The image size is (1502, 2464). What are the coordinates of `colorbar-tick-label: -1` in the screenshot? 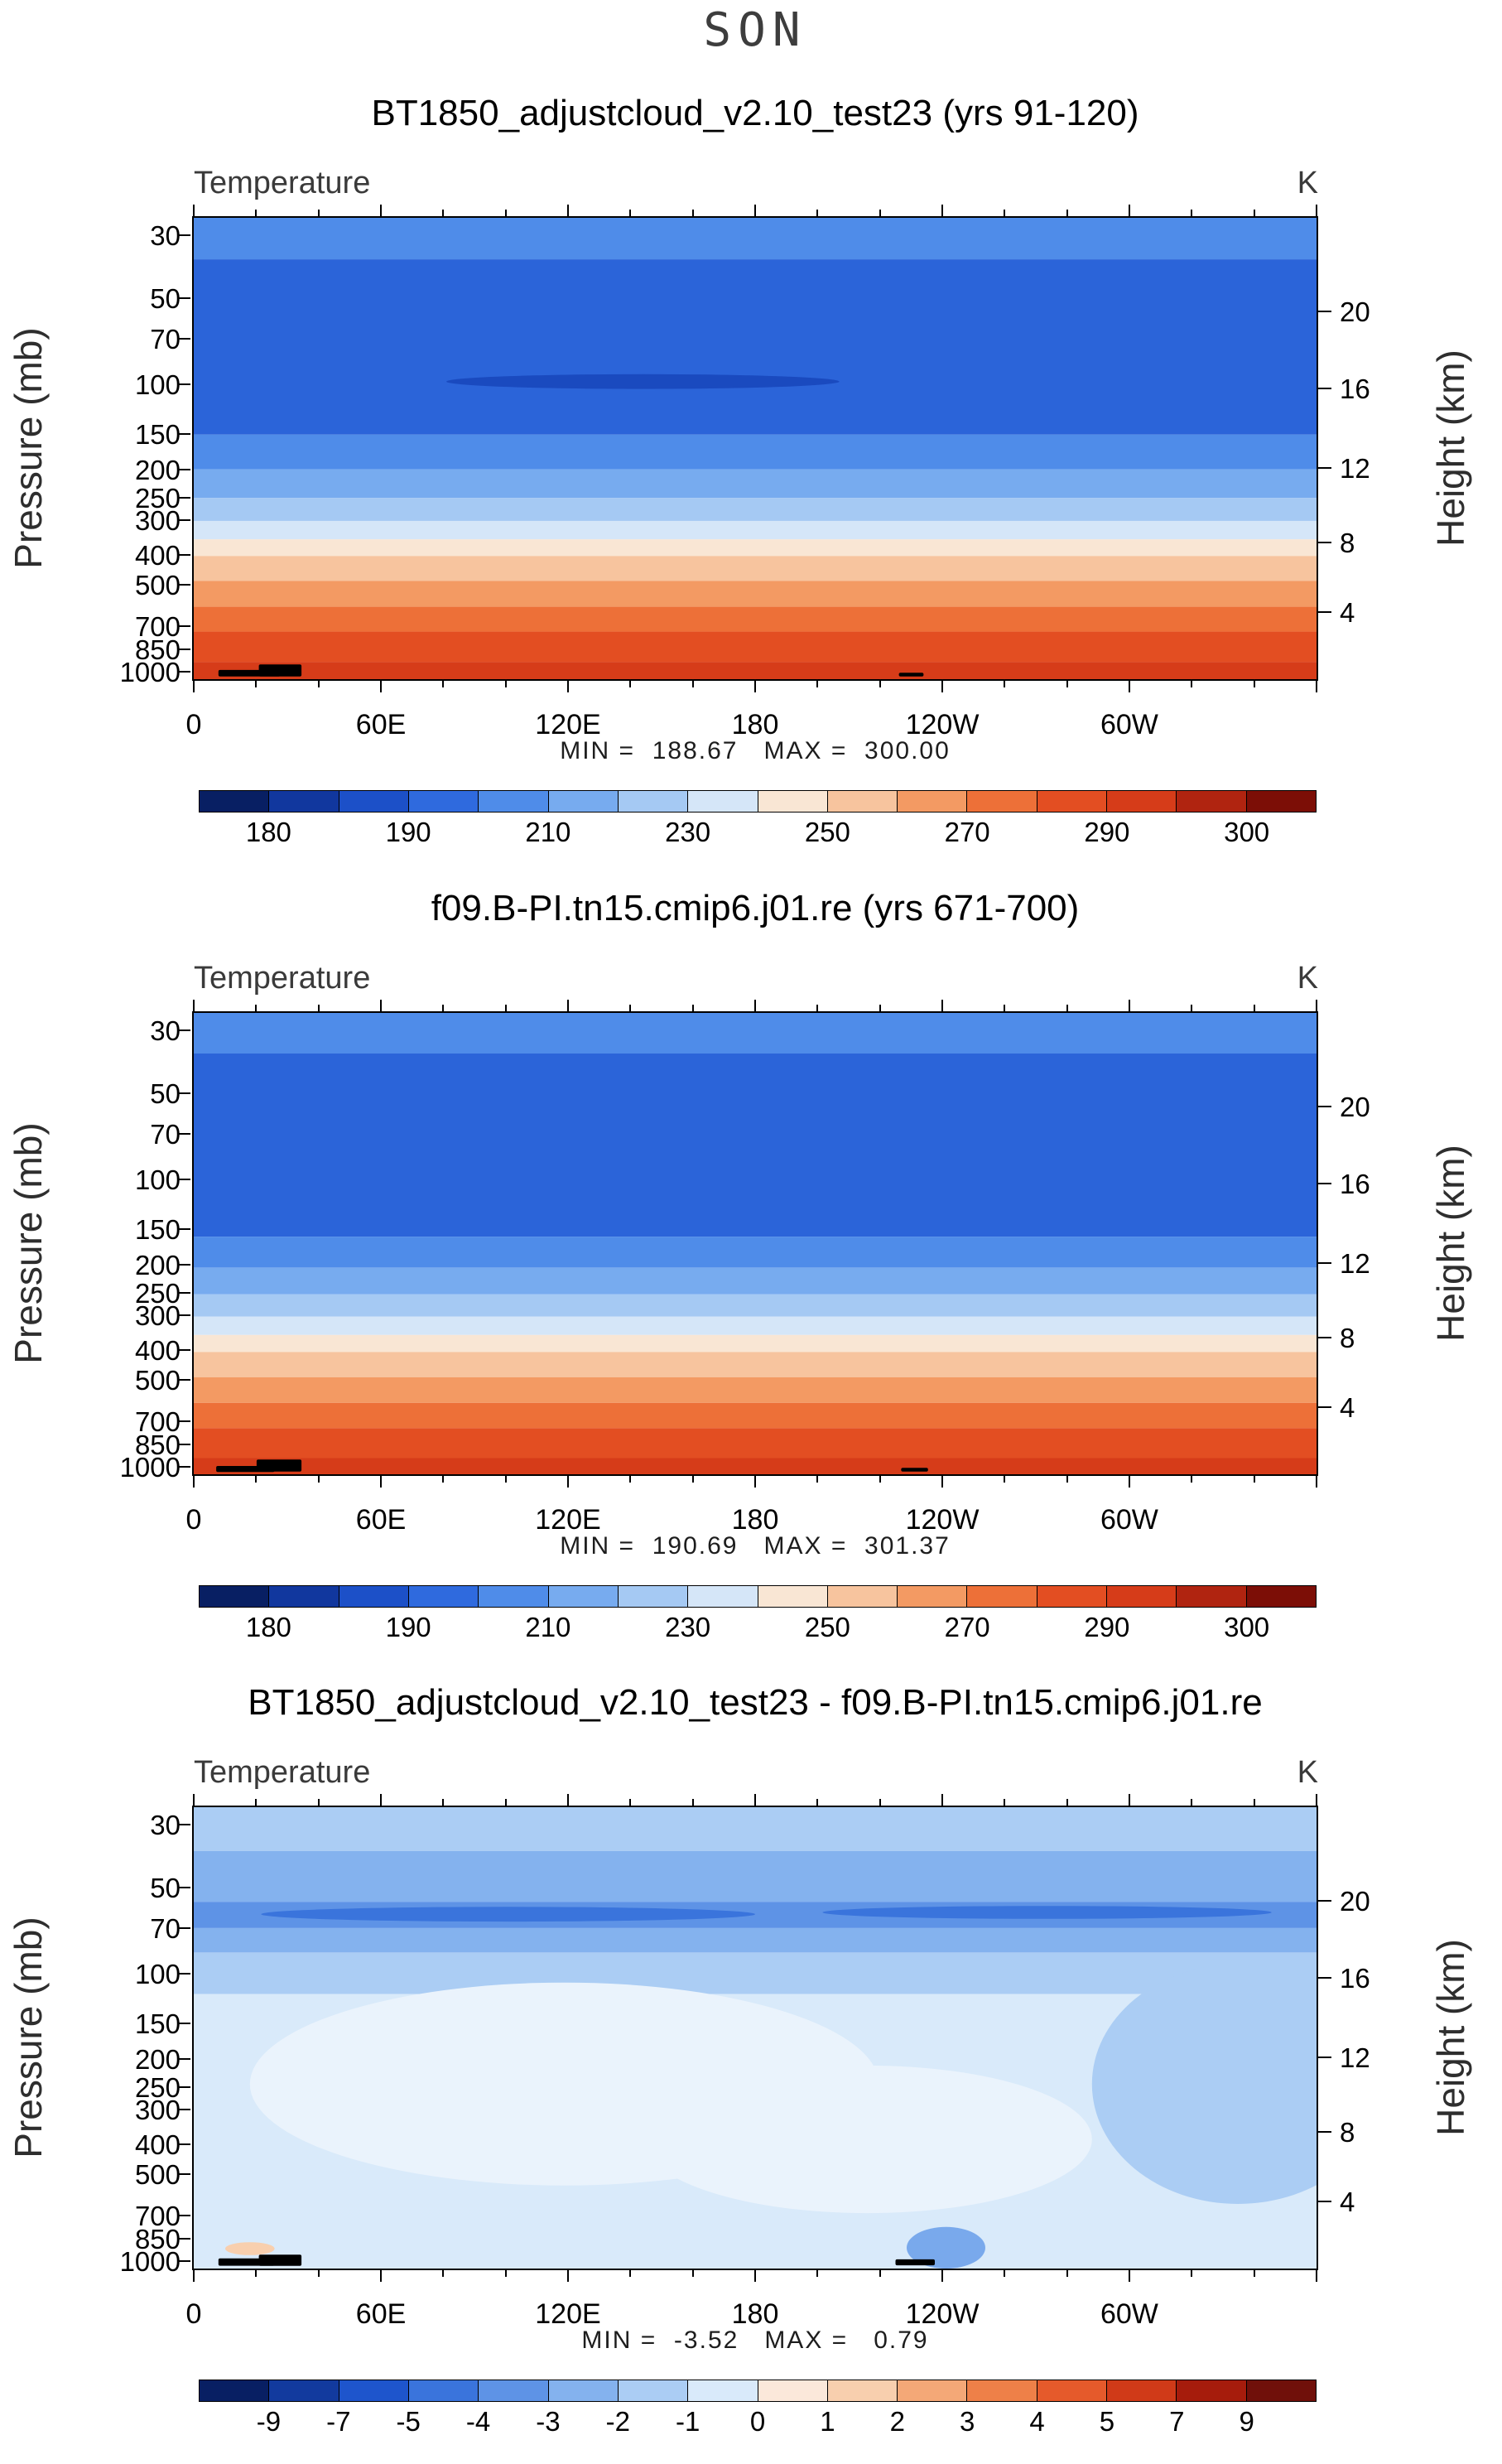 It's located at (687, 2421).